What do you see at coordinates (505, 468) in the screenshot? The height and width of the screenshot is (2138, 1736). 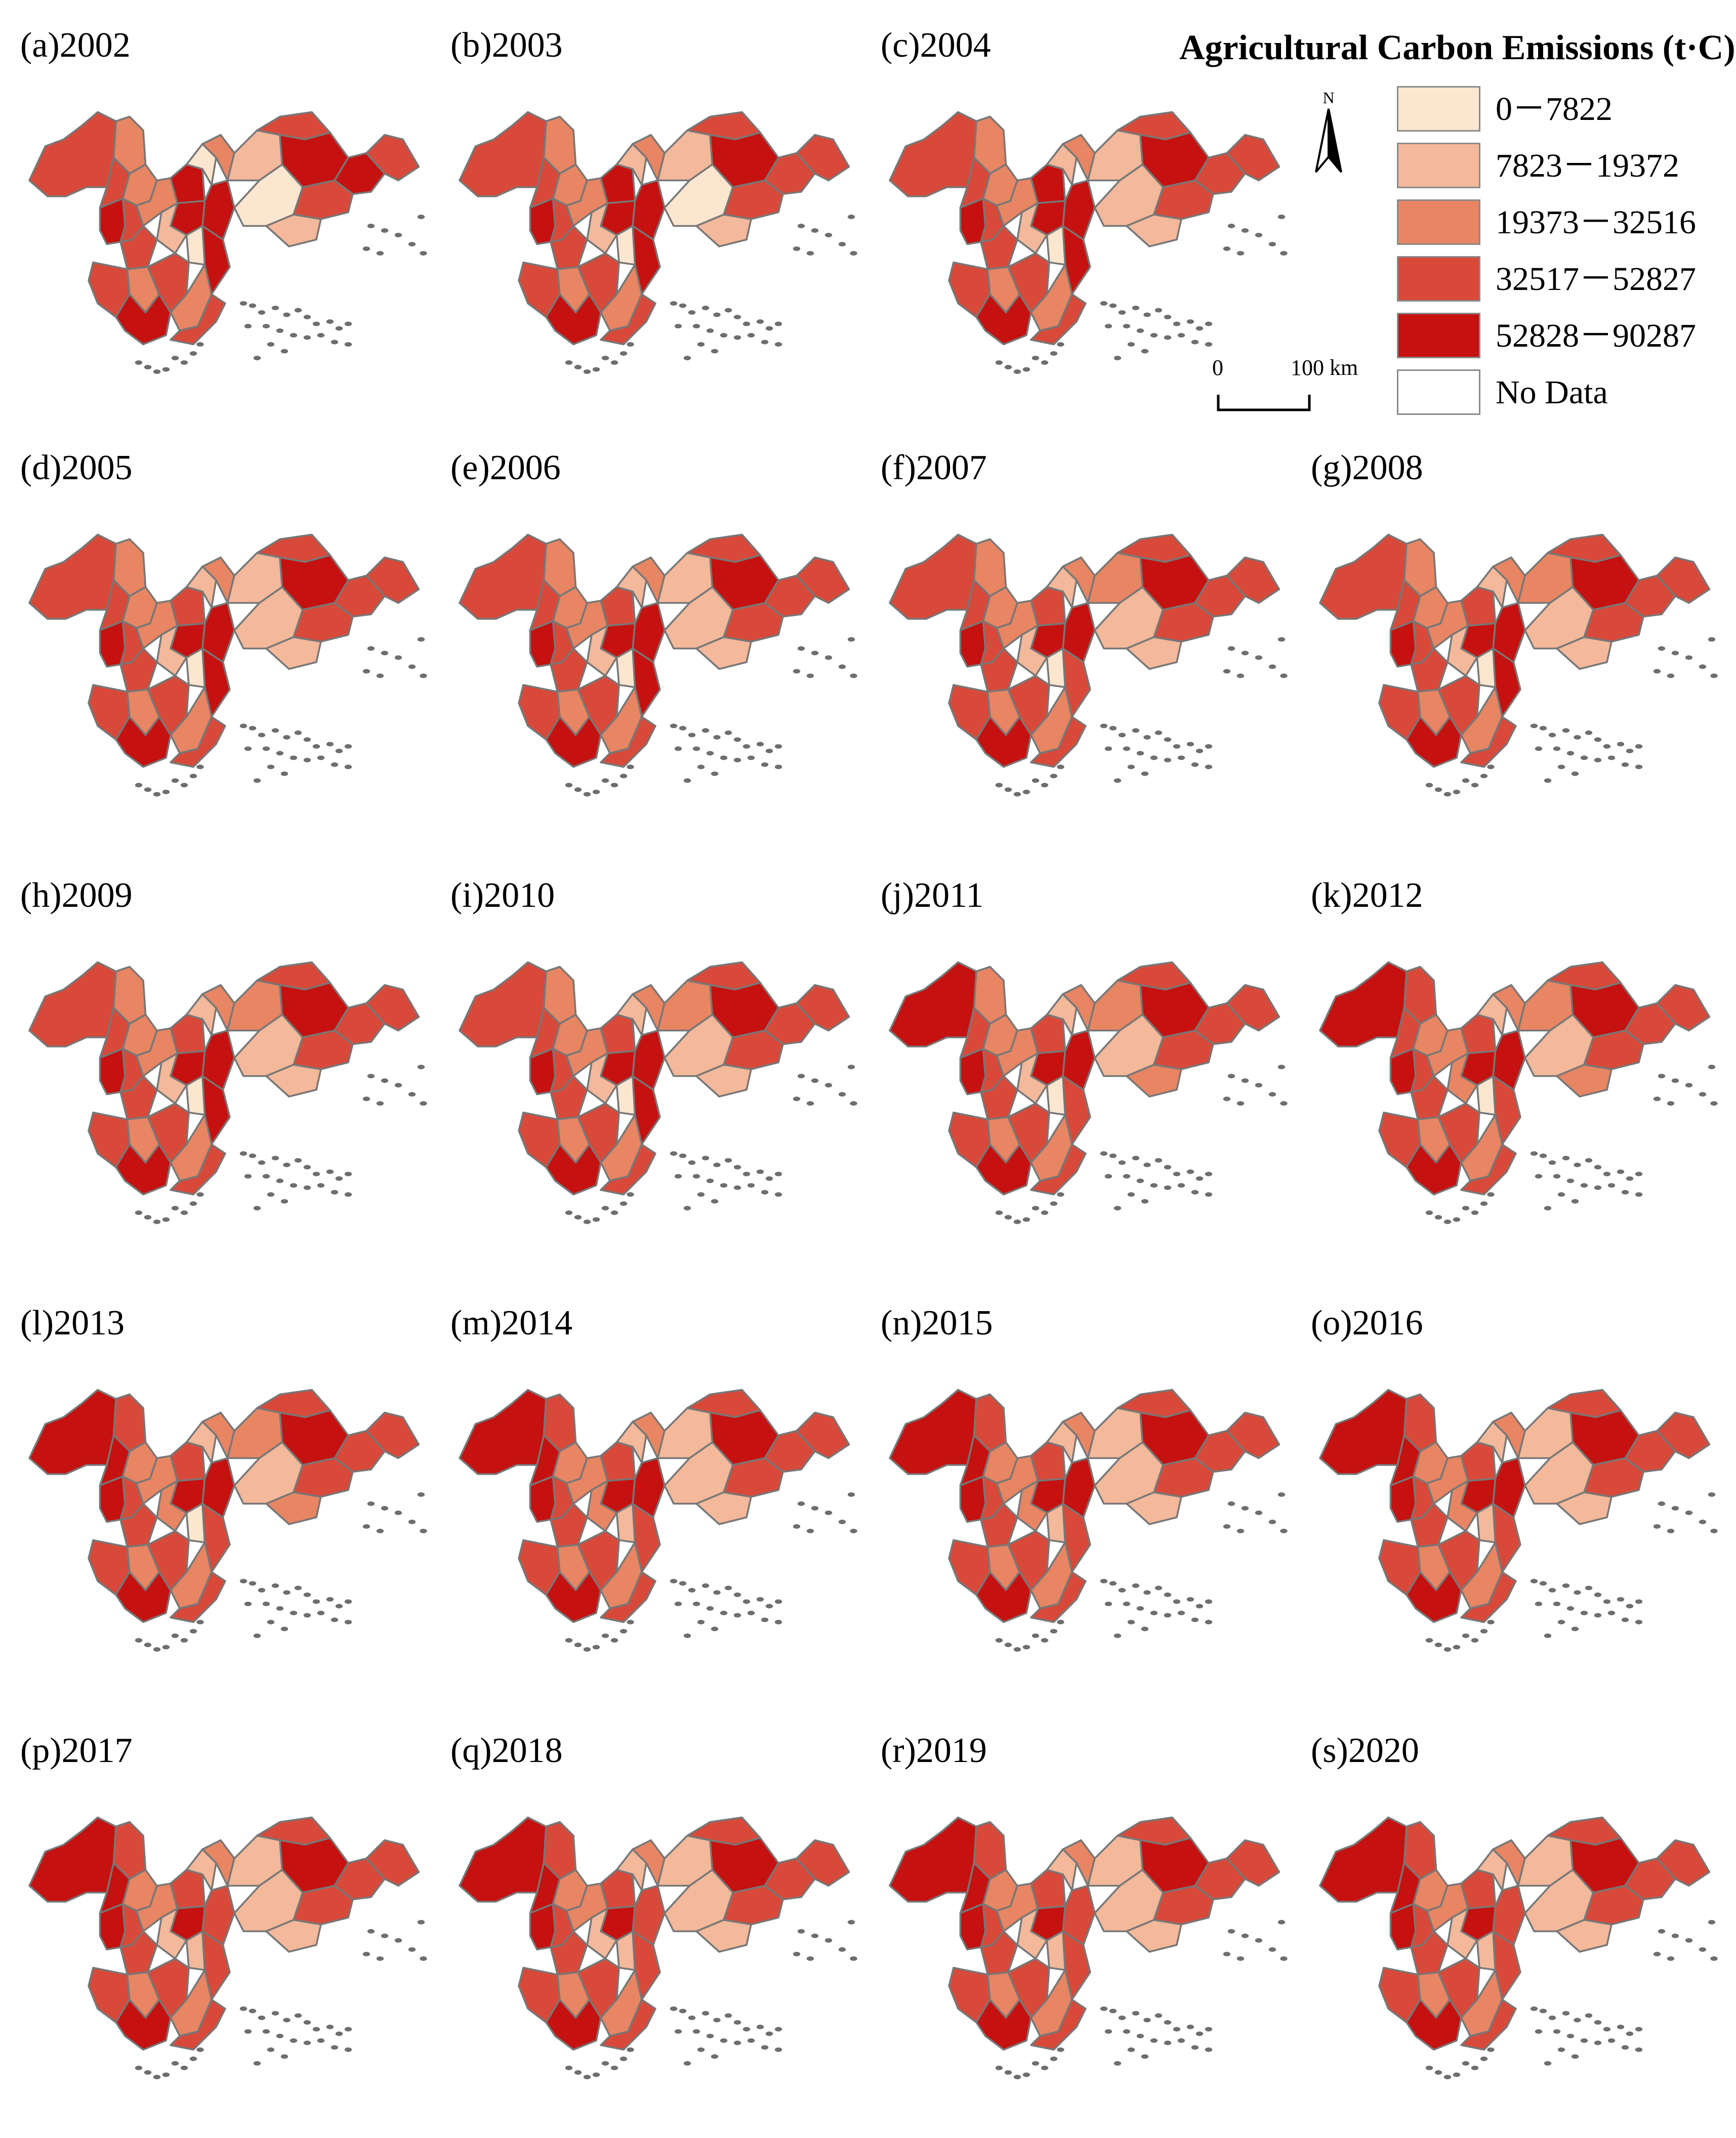 I see `panel-label: (e)2006` at bounding box center [505, 468].